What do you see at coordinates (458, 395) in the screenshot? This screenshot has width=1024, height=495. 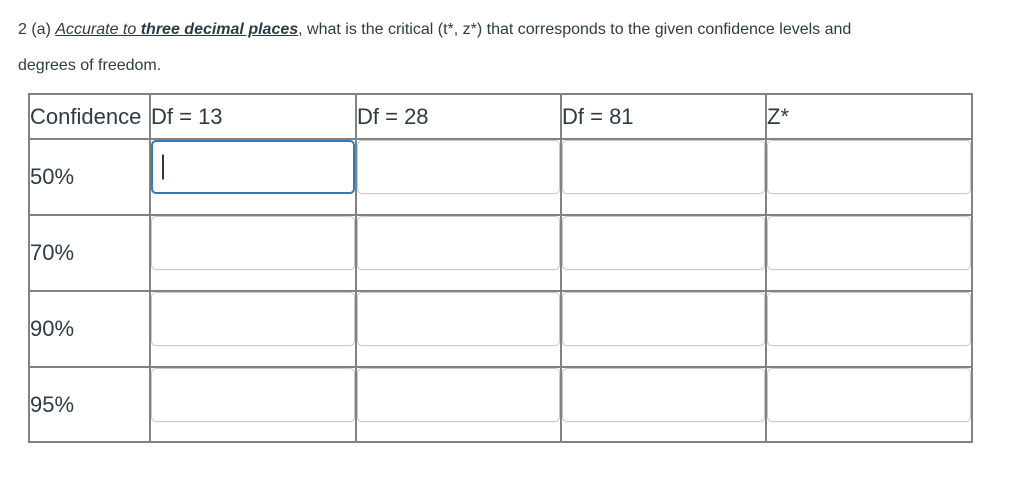 I see `answer-input-95-df28` at bounding box center [458, 395].